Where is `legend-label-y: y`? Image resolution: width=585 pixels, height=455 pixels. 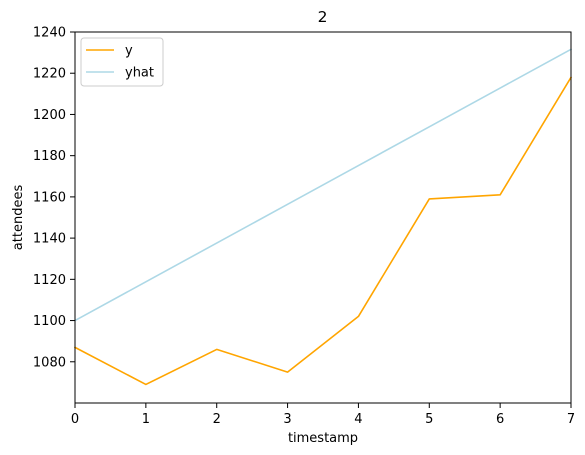 legend-label-y: y is located at coordinates (129, 51).